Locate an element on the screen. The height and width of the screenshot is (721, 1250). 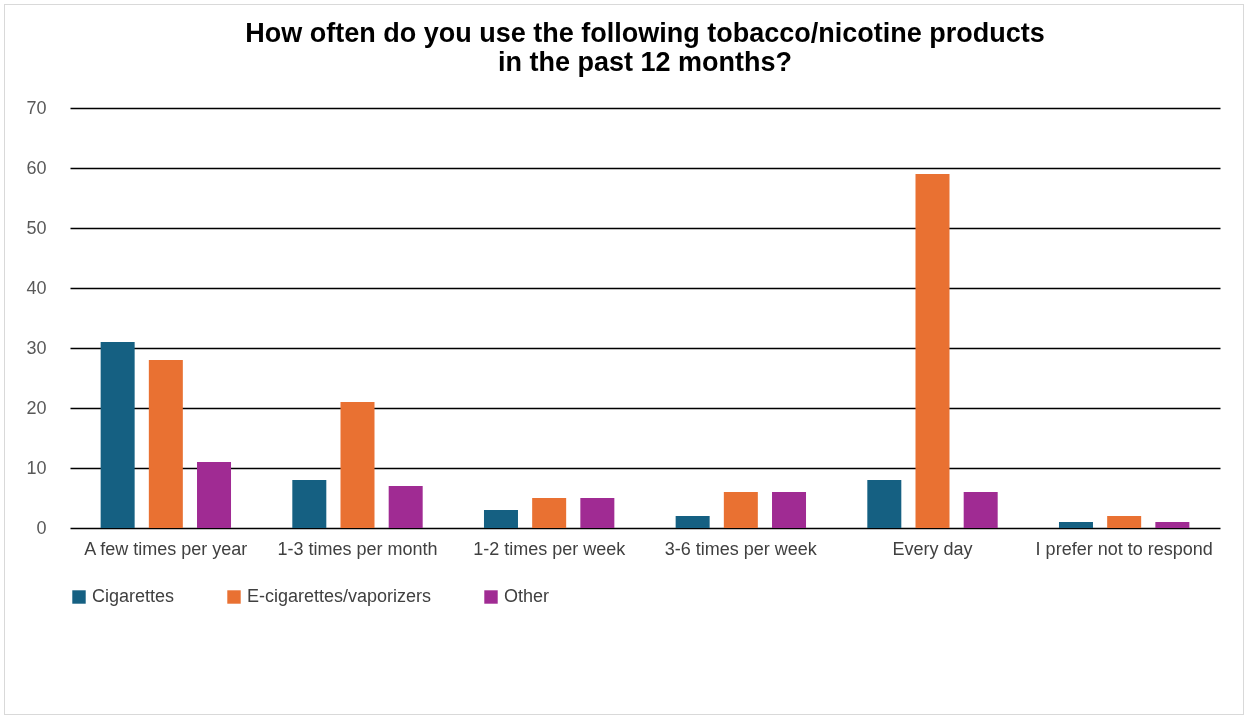
y-tick-label: 70 is located at coordinates (36, 107).